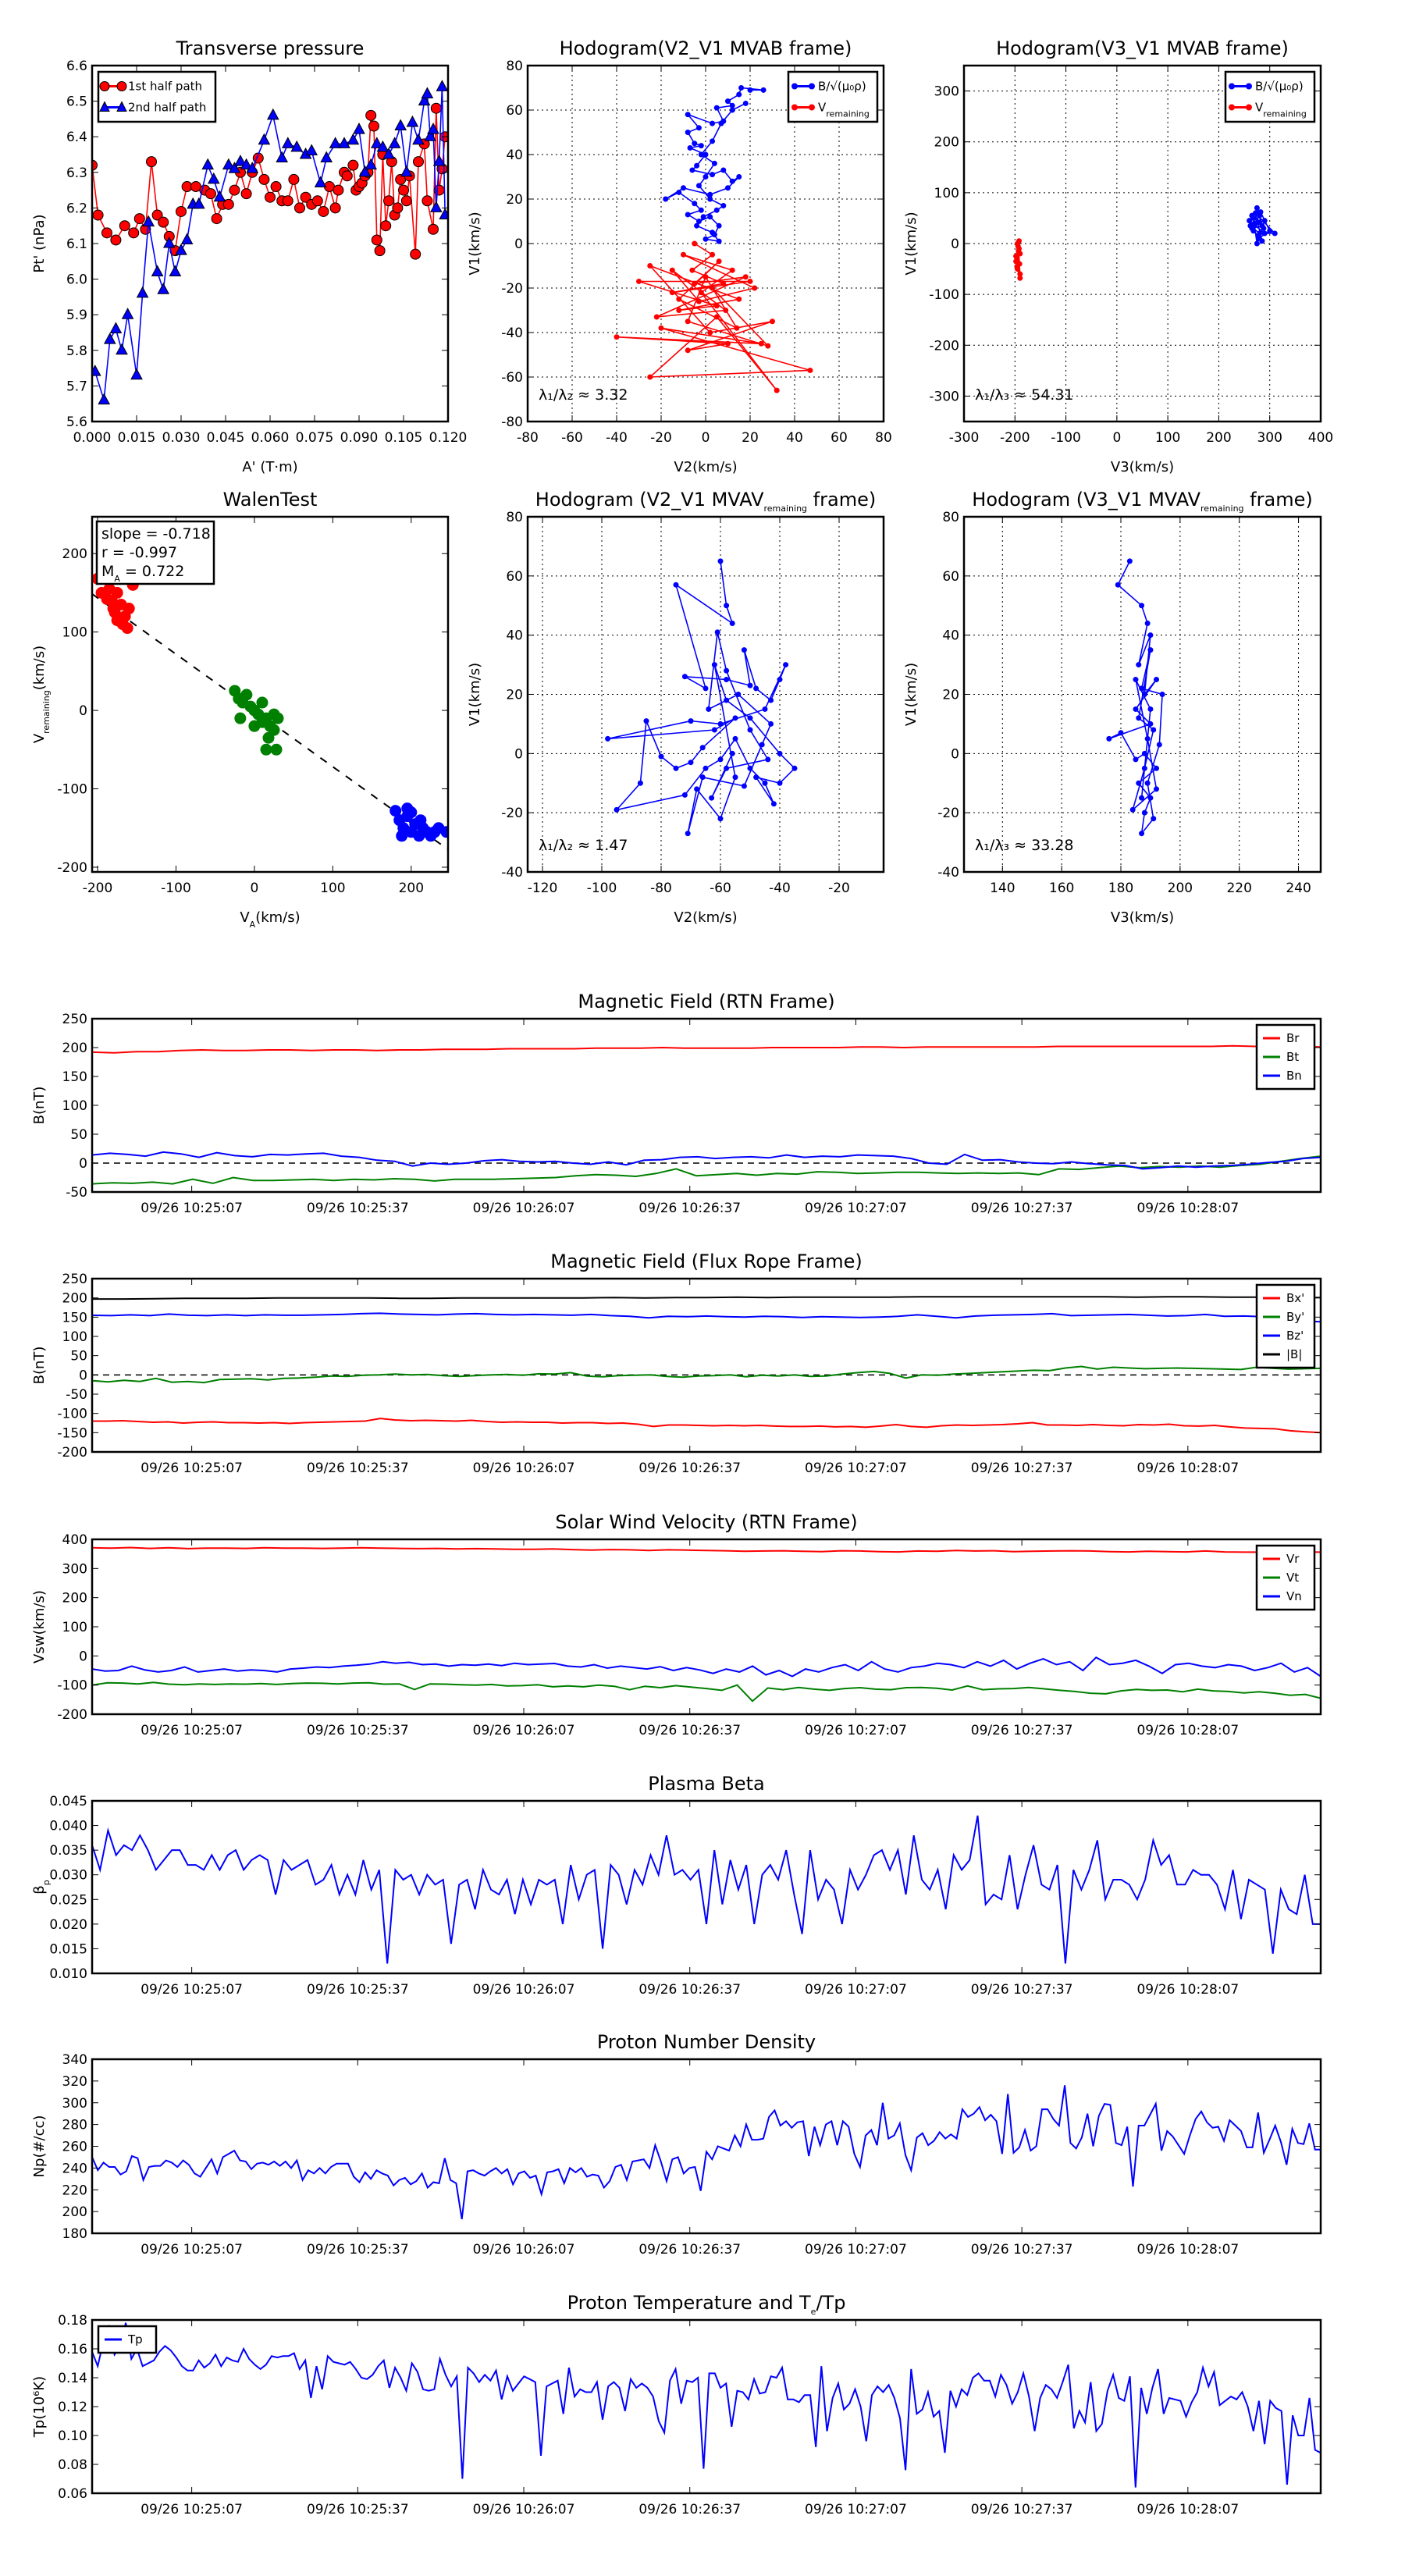 The height and width of the screenshot is (2576, 1405). What do you see at coordinates (1270, 96) in the screenshot?
I see `legend: B/√(μ₀ρ) Vremaining` at bounding box center [1270, 96].